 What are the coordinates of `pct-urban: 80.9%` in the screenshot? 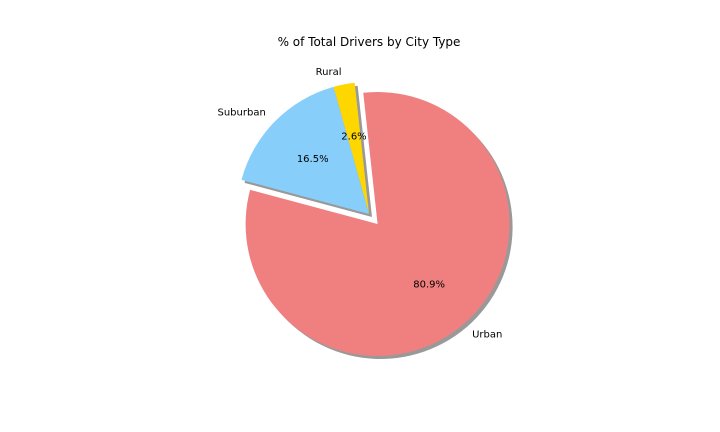 It's located at (429, 285).